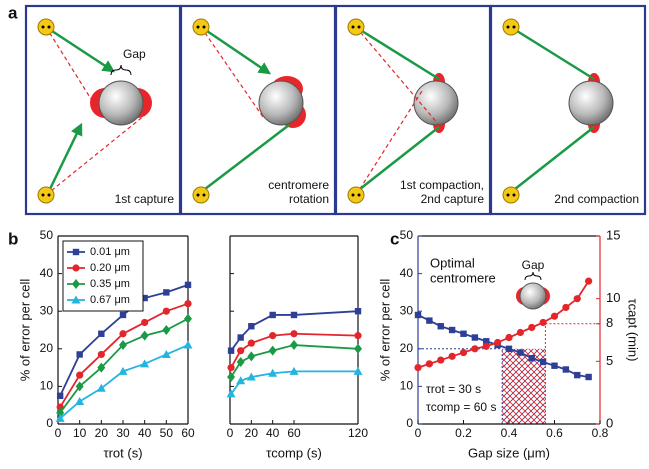  Describe the element at coordinates (596, 199) in the screenshot. I see `box-caption: 2nd compaction` at that location.